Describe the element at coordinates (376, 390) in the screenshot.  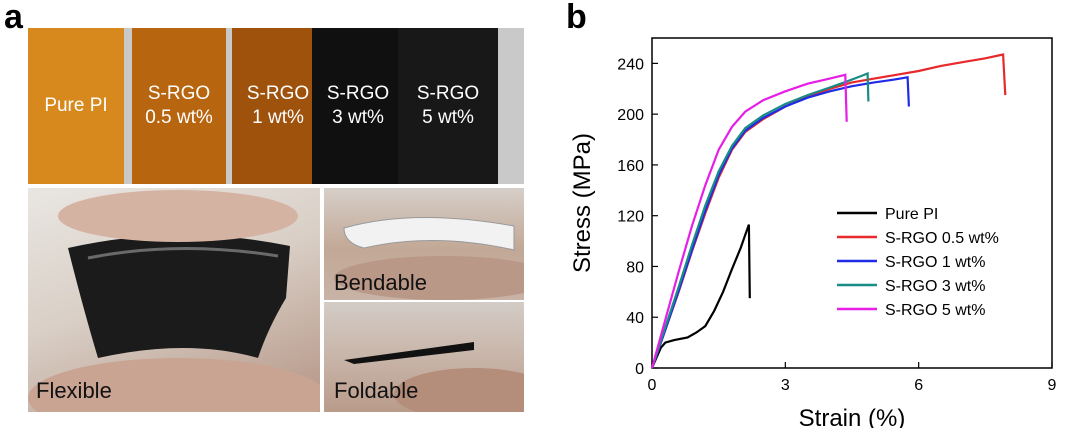
I see `foldable-label: Foldable` at that location.